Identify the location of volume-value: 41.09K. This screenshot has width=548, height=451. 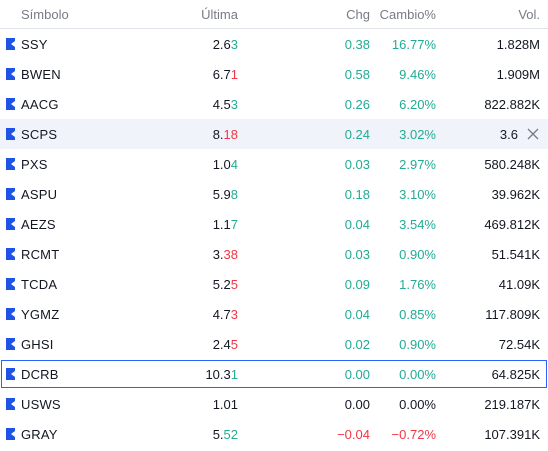
(519, 284).